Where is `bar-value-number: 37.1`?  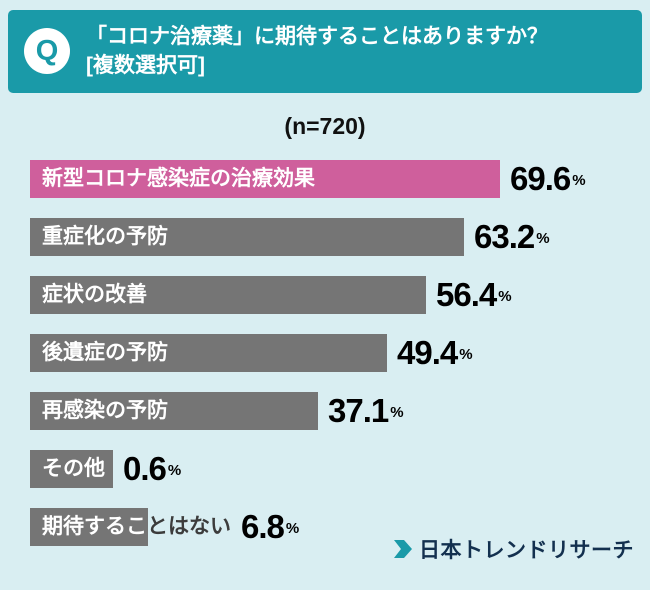
bar-value-number: 37.1 is located at coordinates (358, 410).